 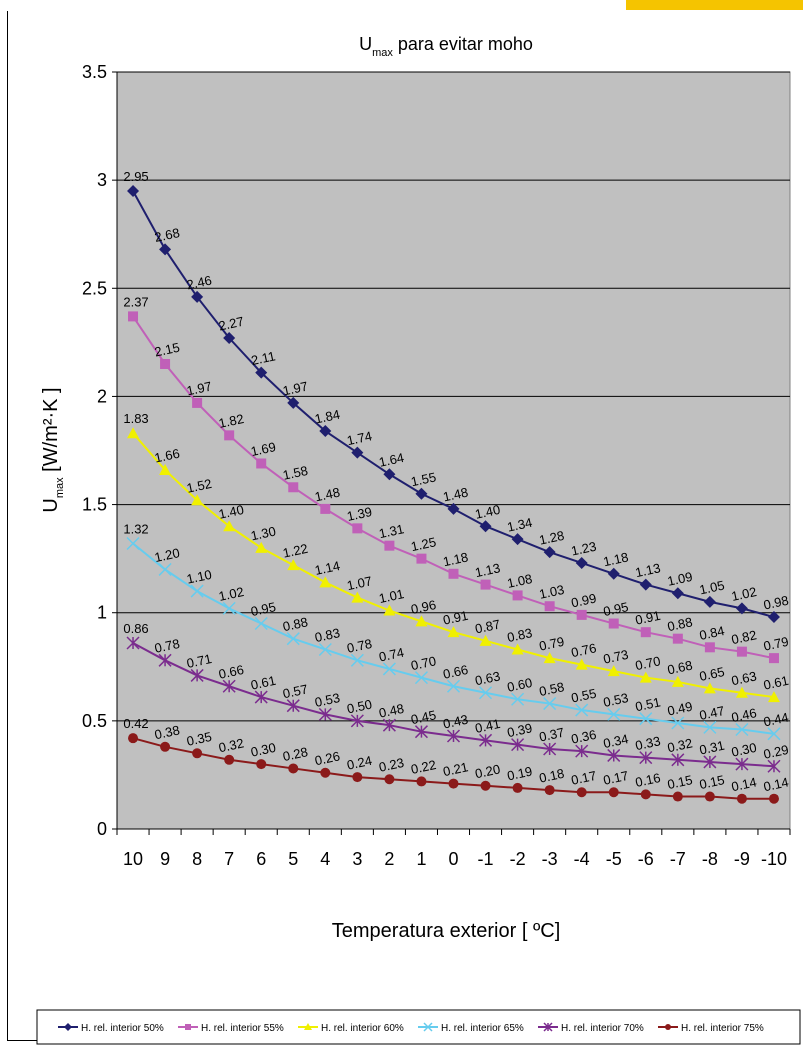 I want to click on data-label: 0.17, so click(x=616, y=778).